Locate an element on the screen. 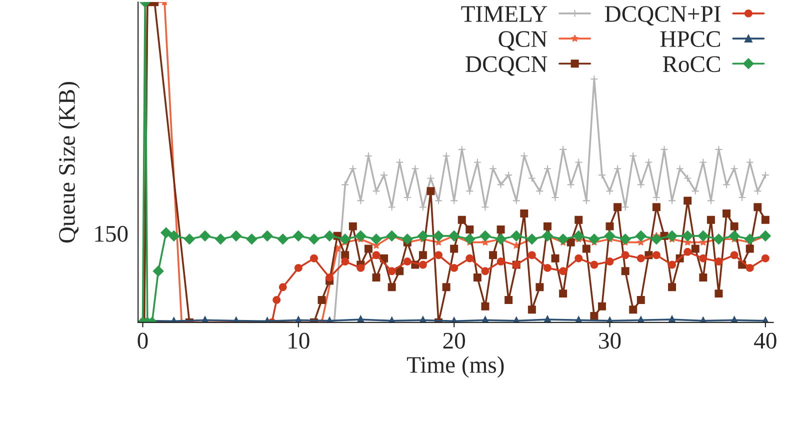 The image size is (789, 427). x-axis-title: Time (ms) is located at coordinates (455, 367).